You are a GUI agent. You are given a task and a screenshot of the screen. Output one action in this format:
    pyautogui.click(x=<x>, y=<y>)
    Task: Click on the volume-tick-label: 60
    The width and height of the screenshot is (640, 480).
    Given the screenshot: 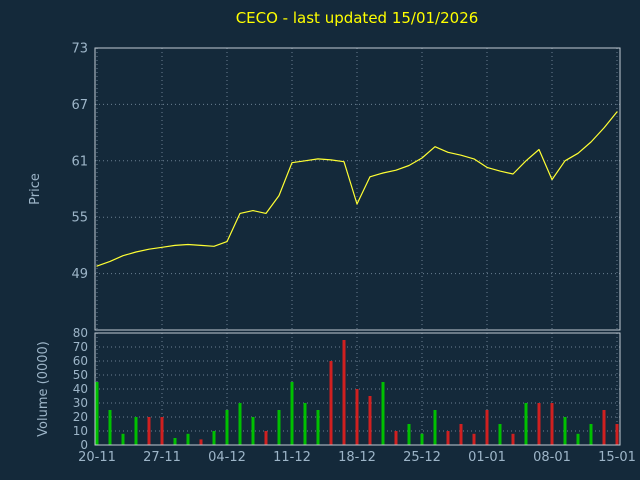 What is the action you would take?
    pyautogui.click(x=80, y=361)
    